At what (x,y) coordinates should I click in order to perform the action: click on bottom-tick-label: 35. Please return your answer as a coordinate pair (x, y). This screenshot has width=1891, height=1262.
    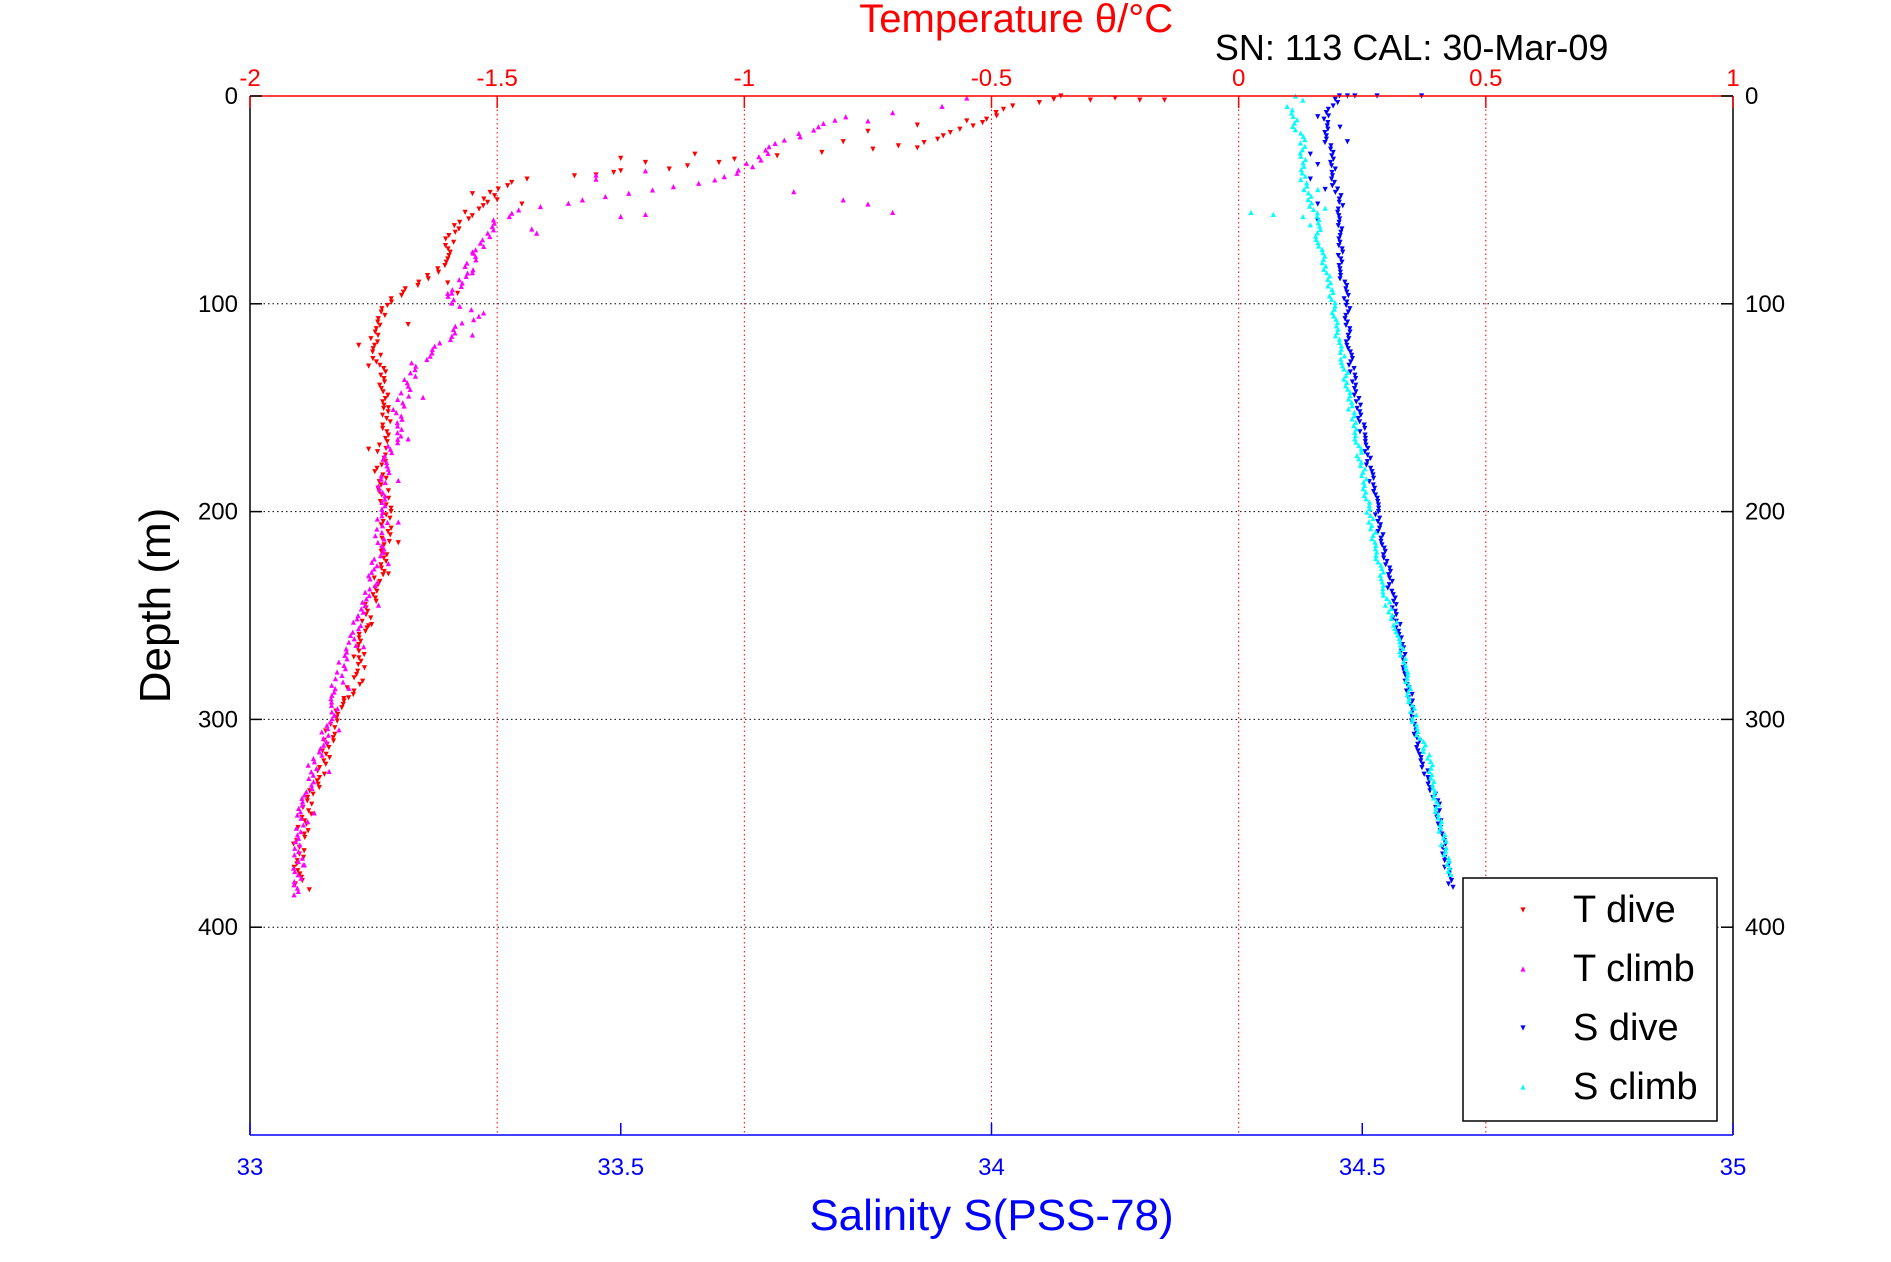
    Looking at the image, I should click on (1733, 1167).